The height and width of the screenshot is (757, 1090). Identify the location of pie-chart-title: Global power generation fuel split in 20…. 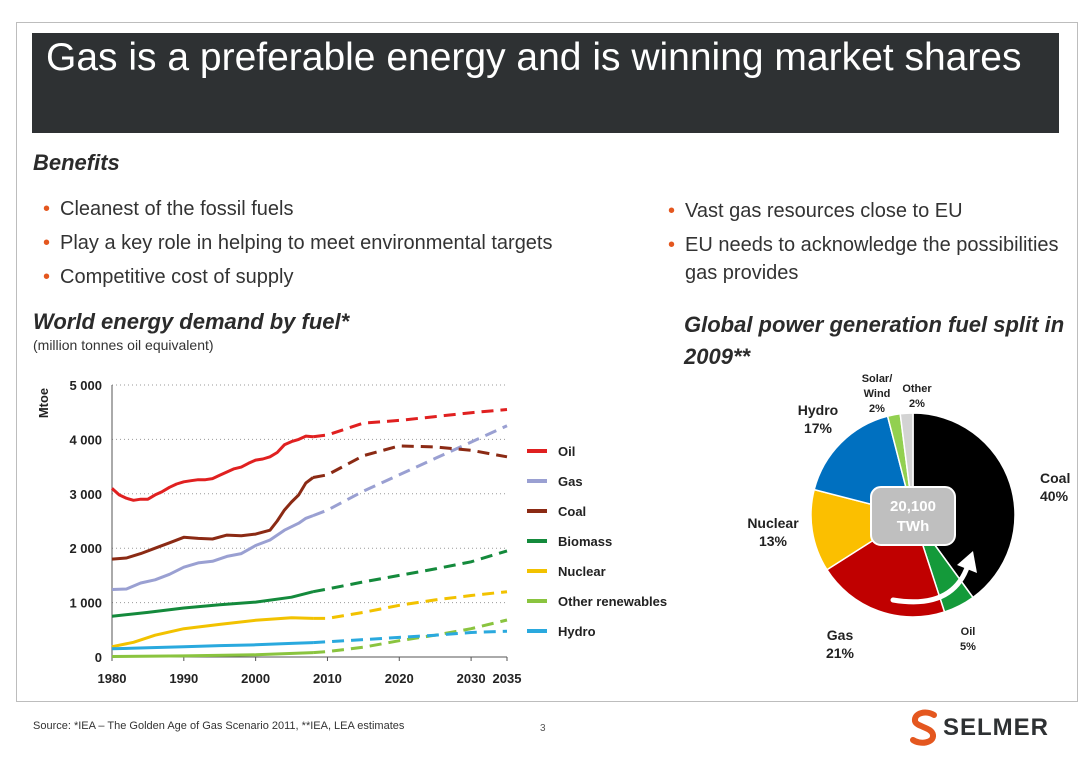
(874, 340).